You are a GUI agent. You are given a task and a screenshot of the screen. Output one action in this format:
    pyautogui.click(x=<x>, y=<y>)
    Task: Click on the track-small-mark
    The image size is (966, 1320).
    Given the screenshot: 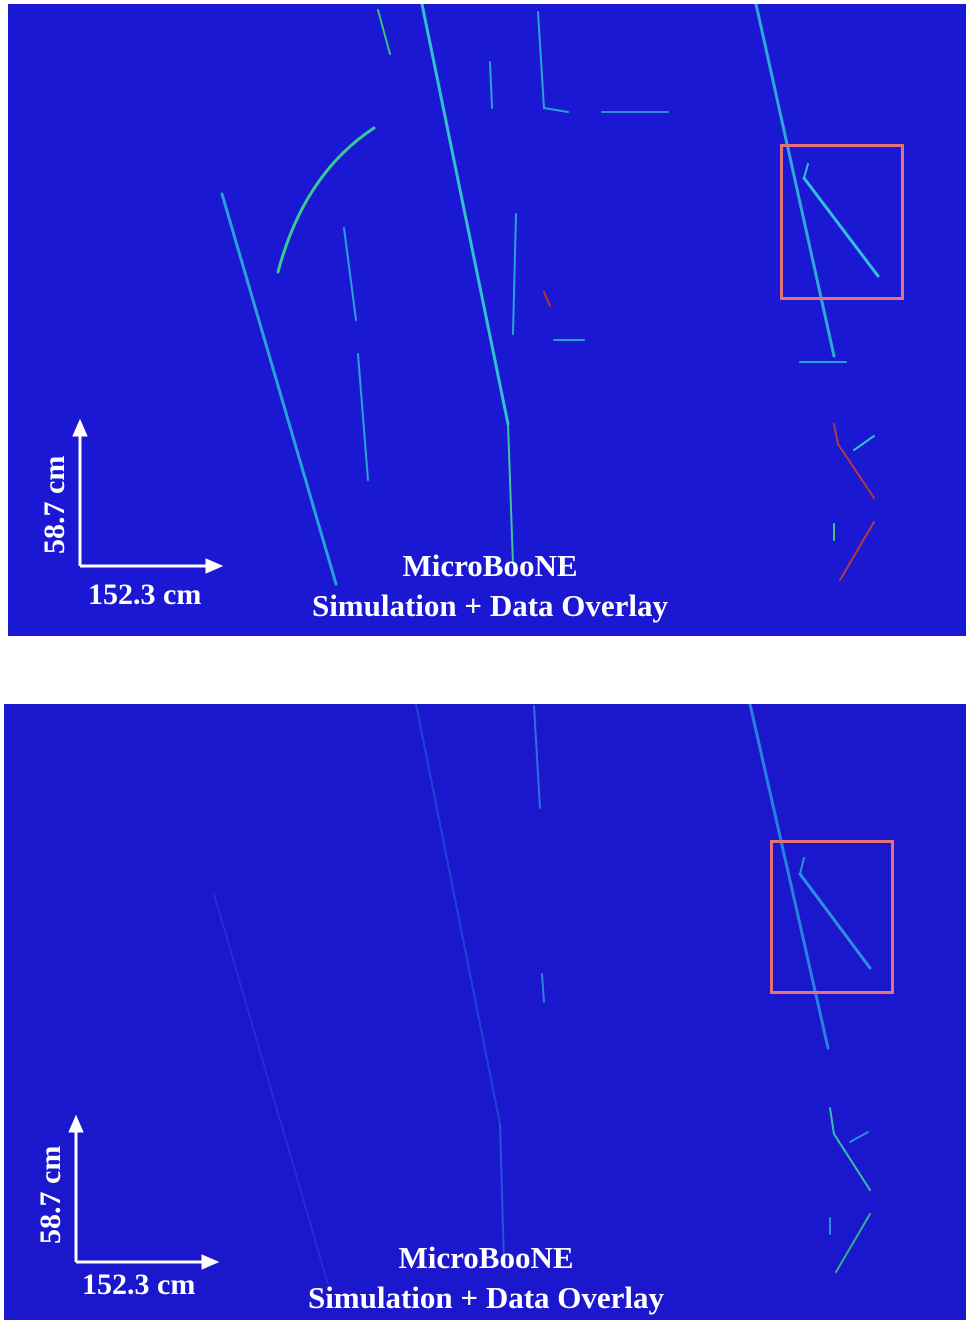 What is the action you would take?
    pyautogui.click(x=543, y=988)
    